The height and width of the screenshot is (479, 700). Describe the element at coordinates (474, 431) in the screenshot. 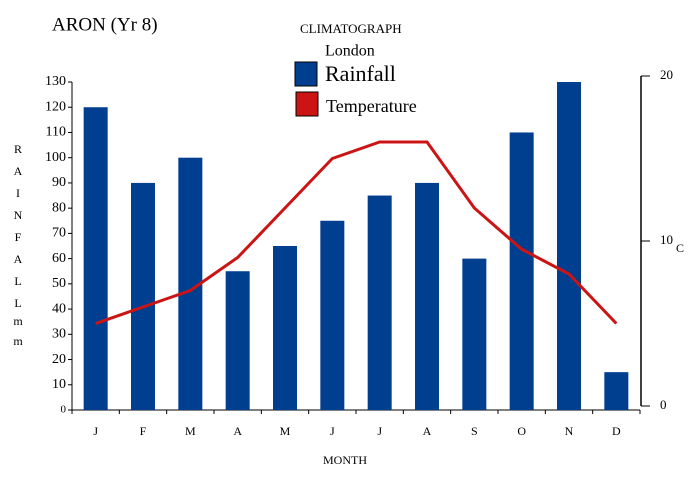

I see `x-tick-label: S` at that location.